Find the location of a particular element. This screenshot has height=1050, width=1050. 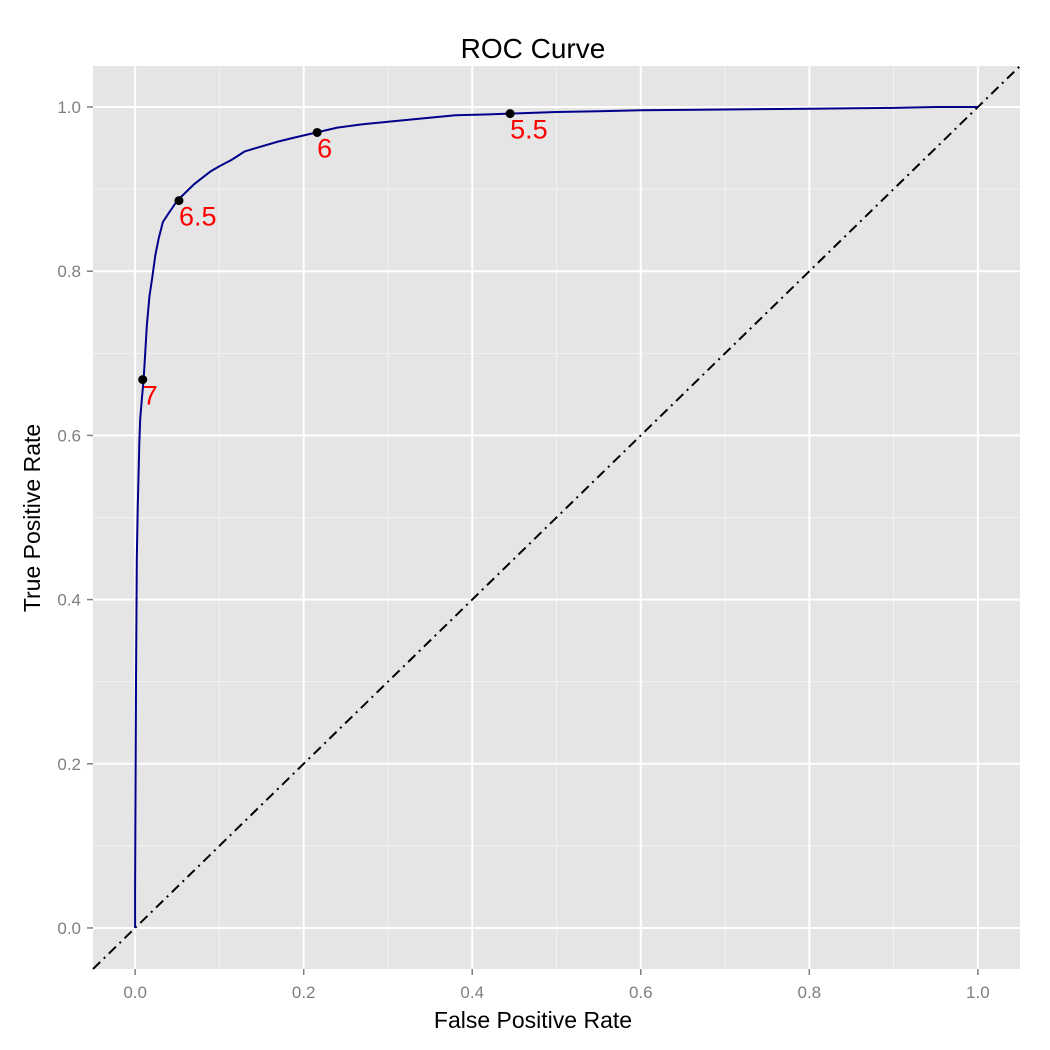

y-tick-label: 0.8 is located at coordinates (69, 271).